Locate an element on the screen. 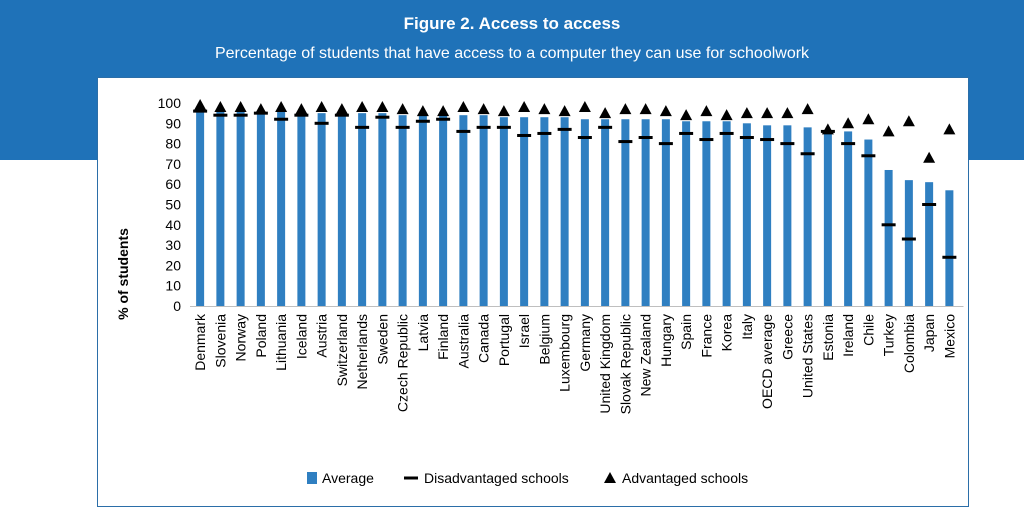 This screenshot has width=1024, height=513. x-tick-label: Poland is located at coordinates (261, 336).